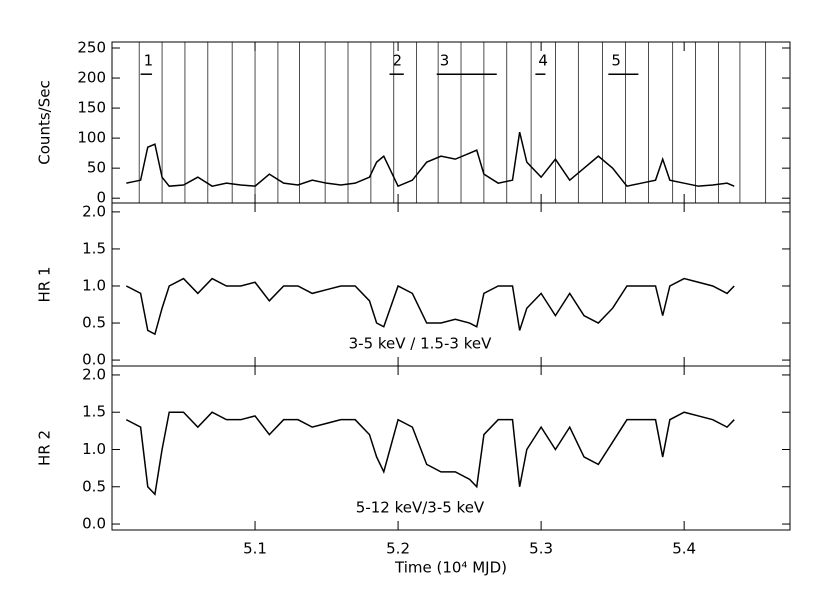 The width and height of the screenshot is (830, 597). What do you see at coordinates (91, 138) in the screenshot?
I see `y-tick-label: 100` at bounding box center [91, 138].